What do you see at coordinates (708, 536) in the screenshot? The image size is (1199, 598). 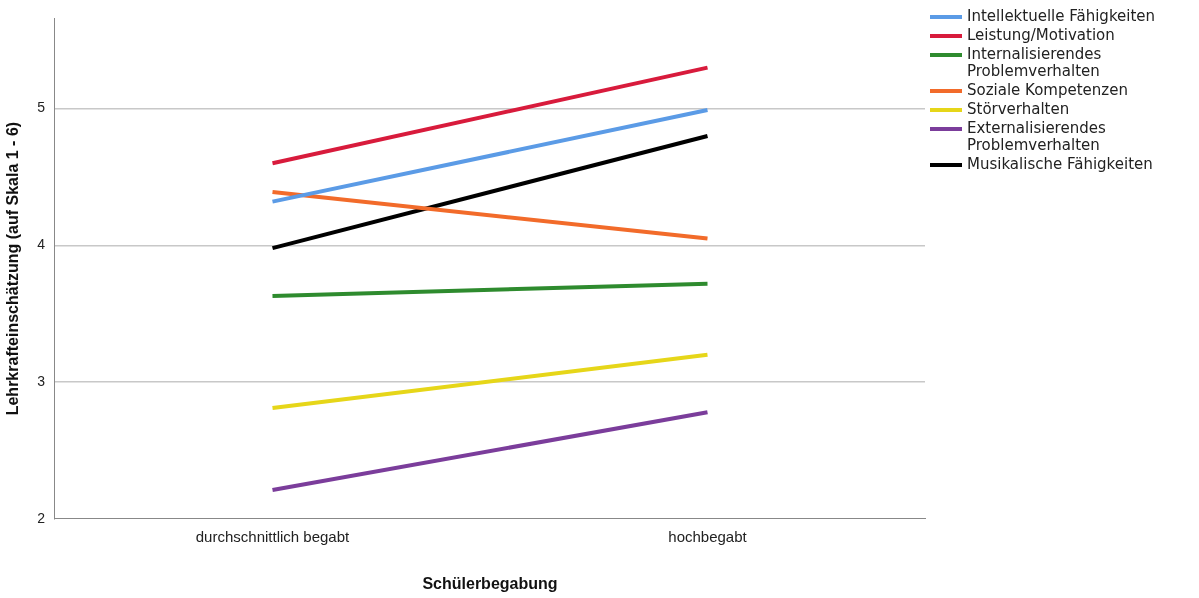 I see `x-tick-label: hochbegabt` at bounding box center [708, 536].